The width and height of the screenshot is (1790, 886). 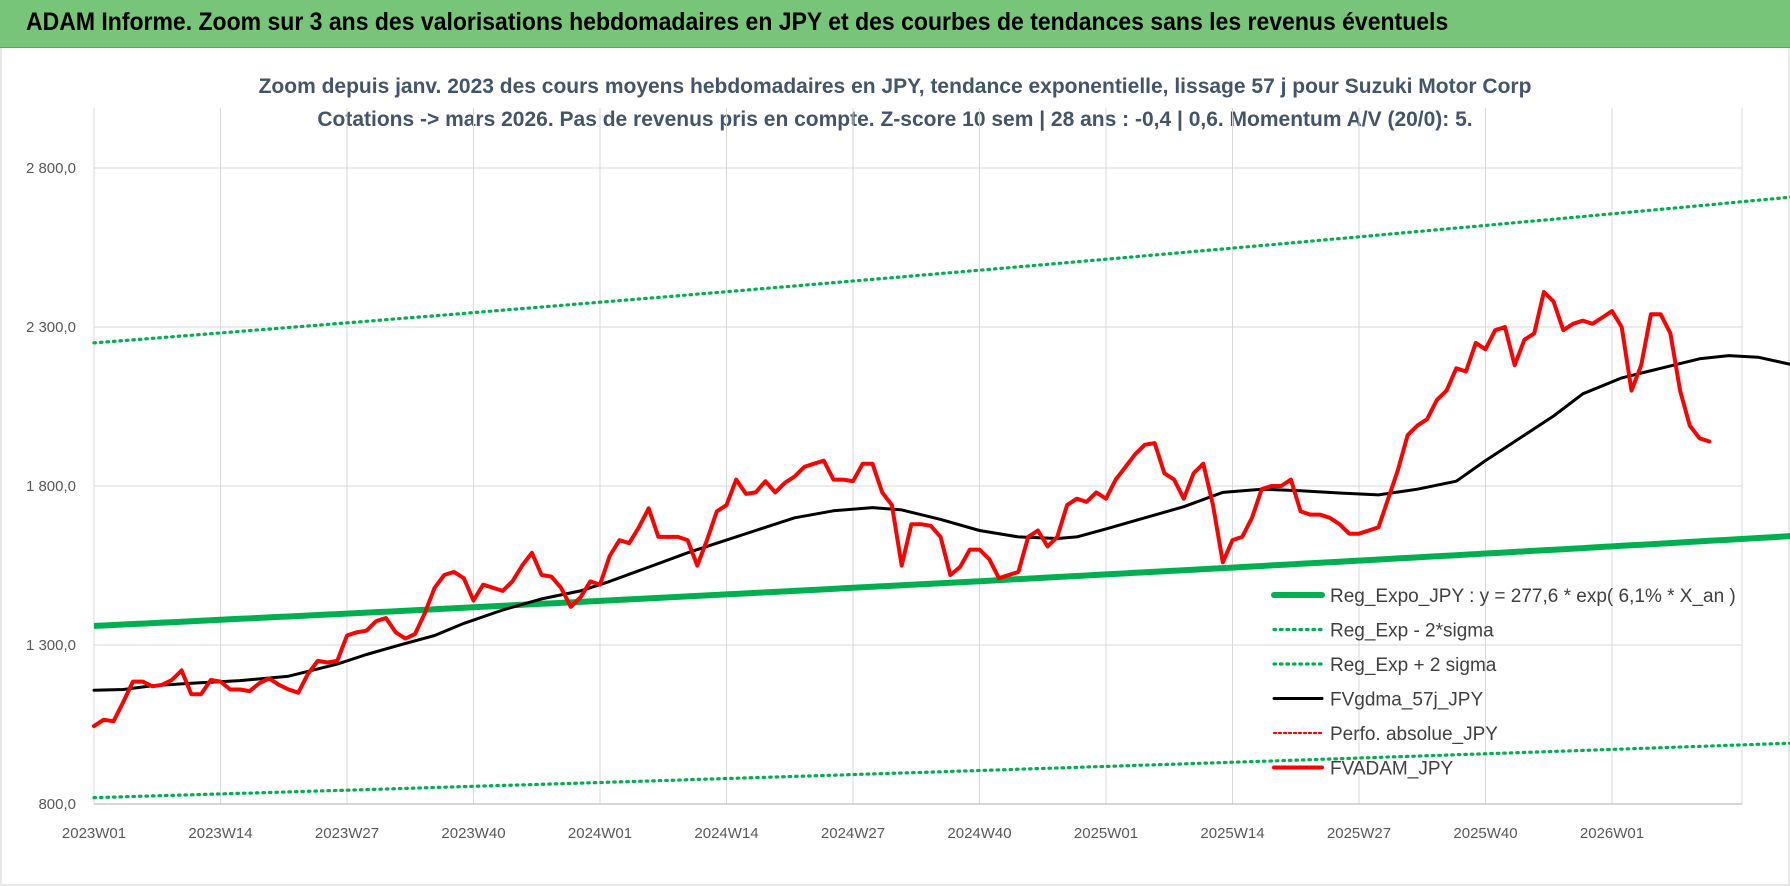 I want to click on series-reg-exp-minus-2-sigma, so click(x=941, y=770).